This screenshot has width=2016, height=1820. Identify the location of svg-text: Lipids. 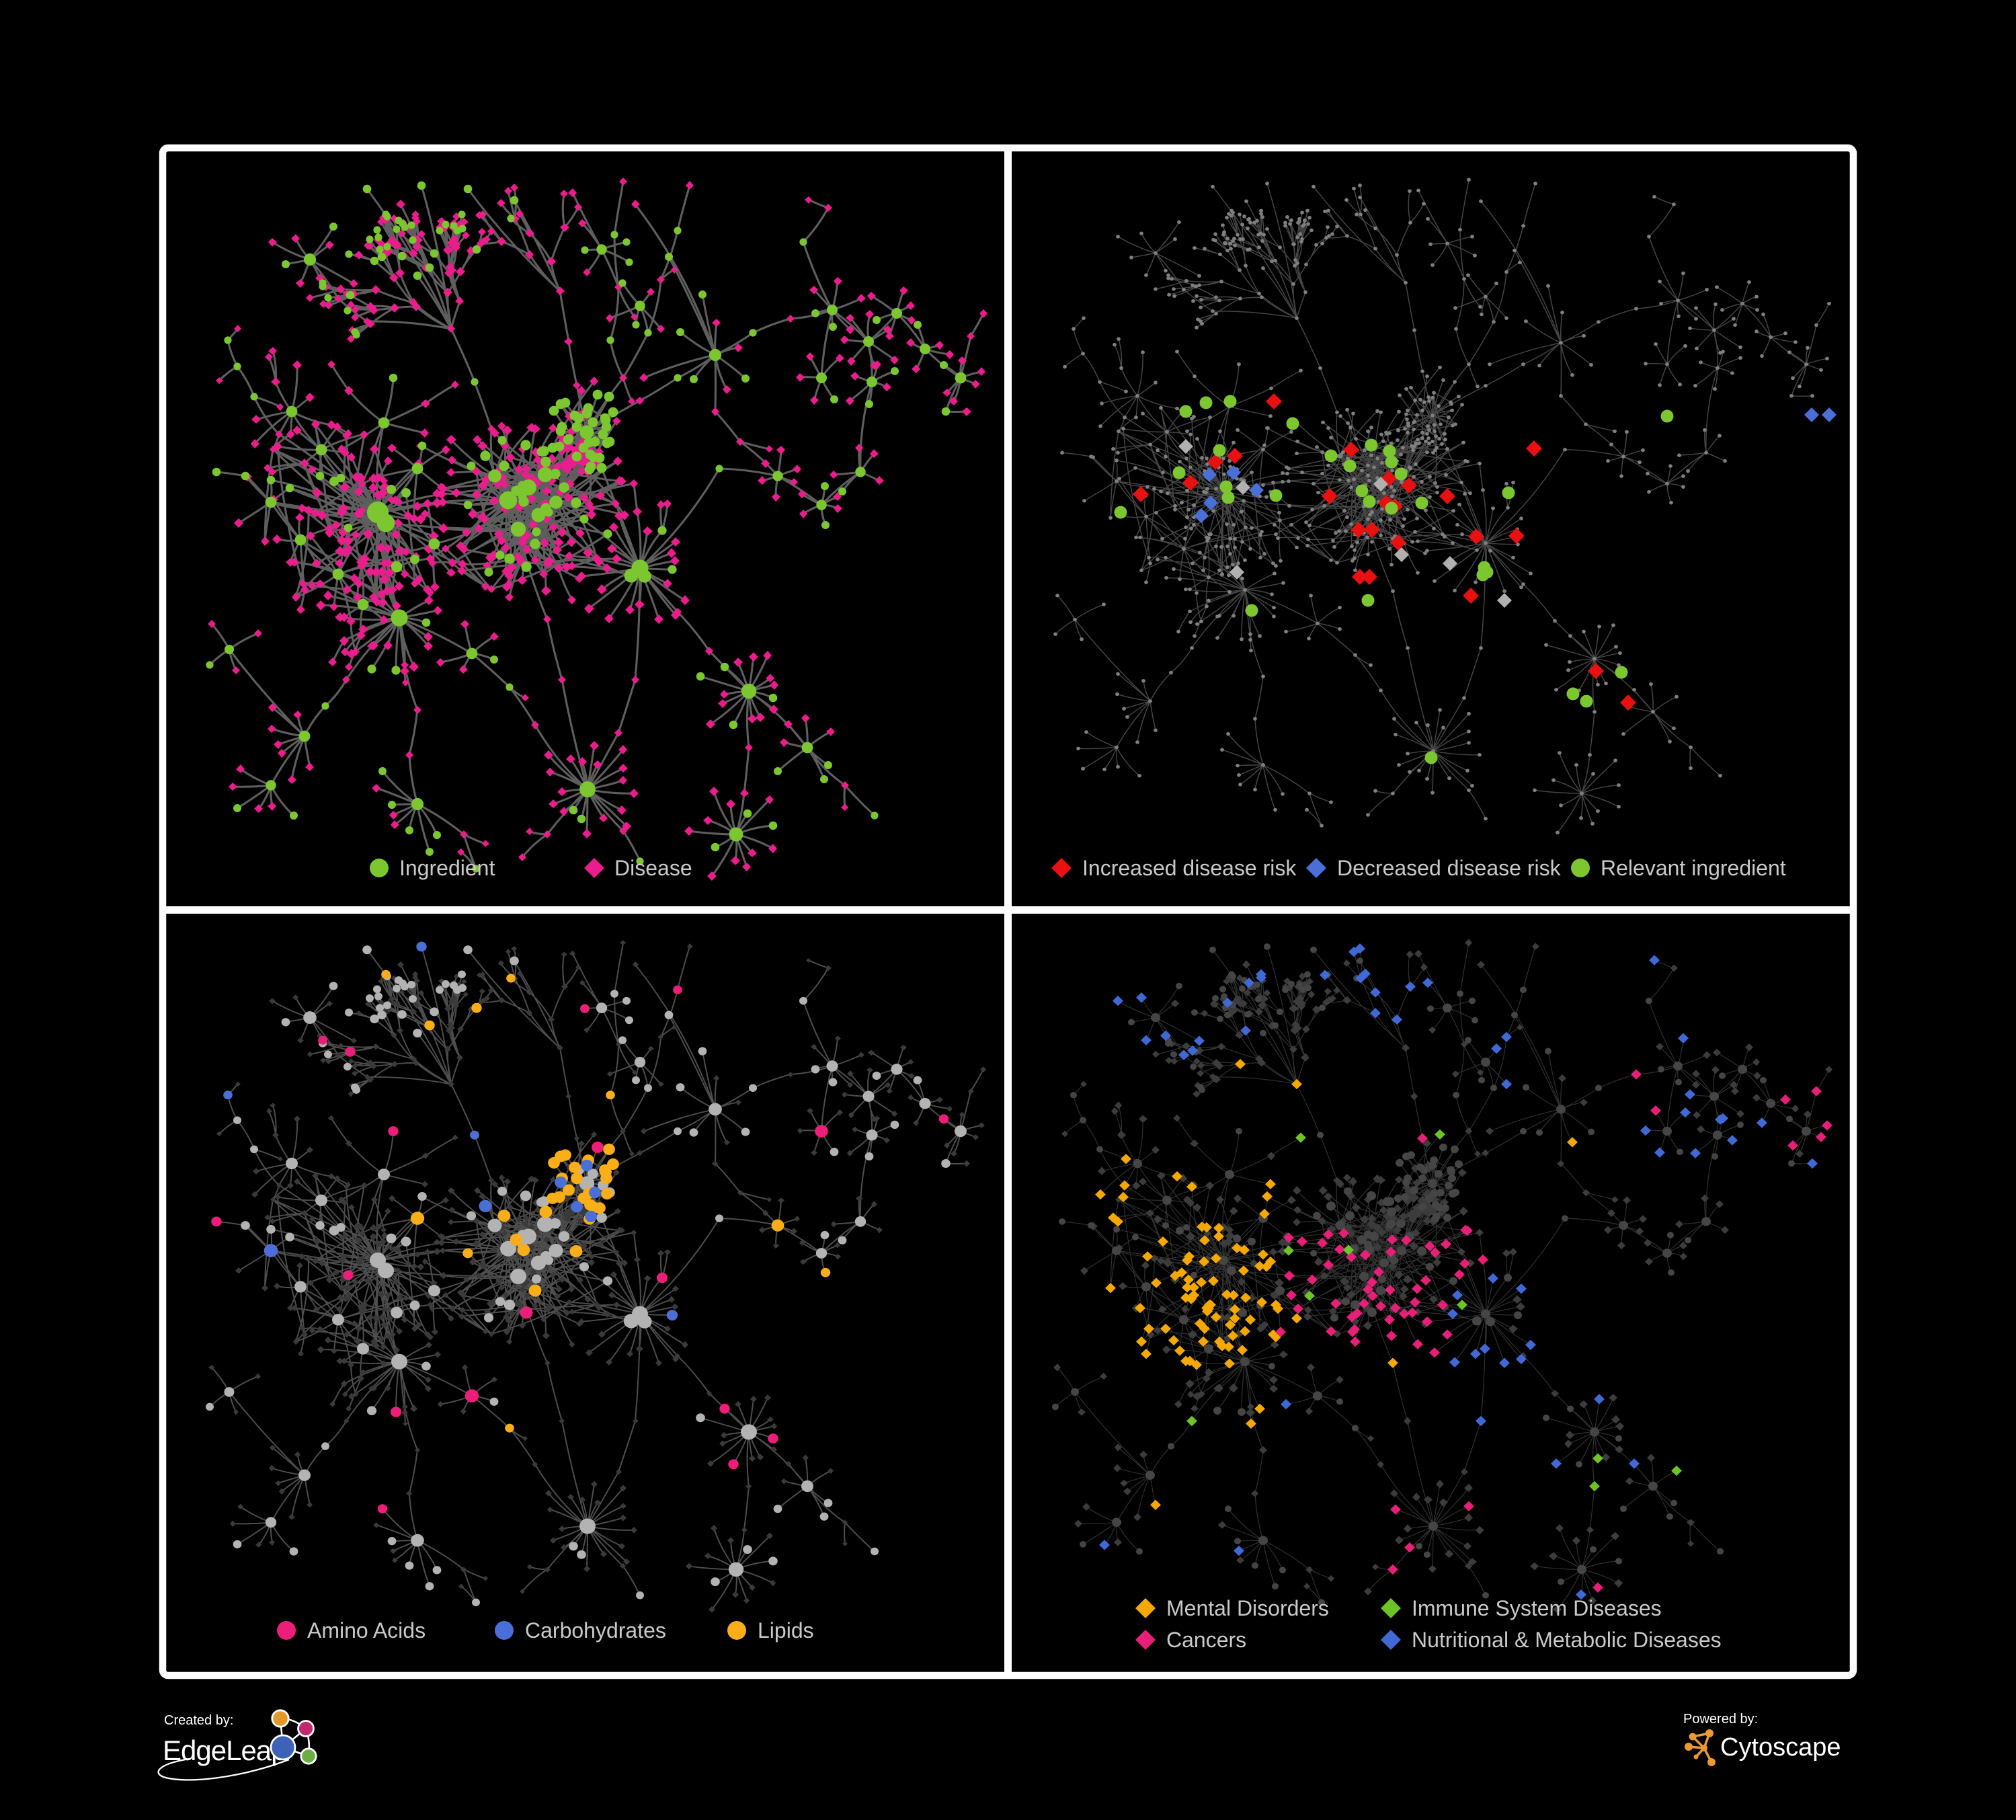
(786, 1630).